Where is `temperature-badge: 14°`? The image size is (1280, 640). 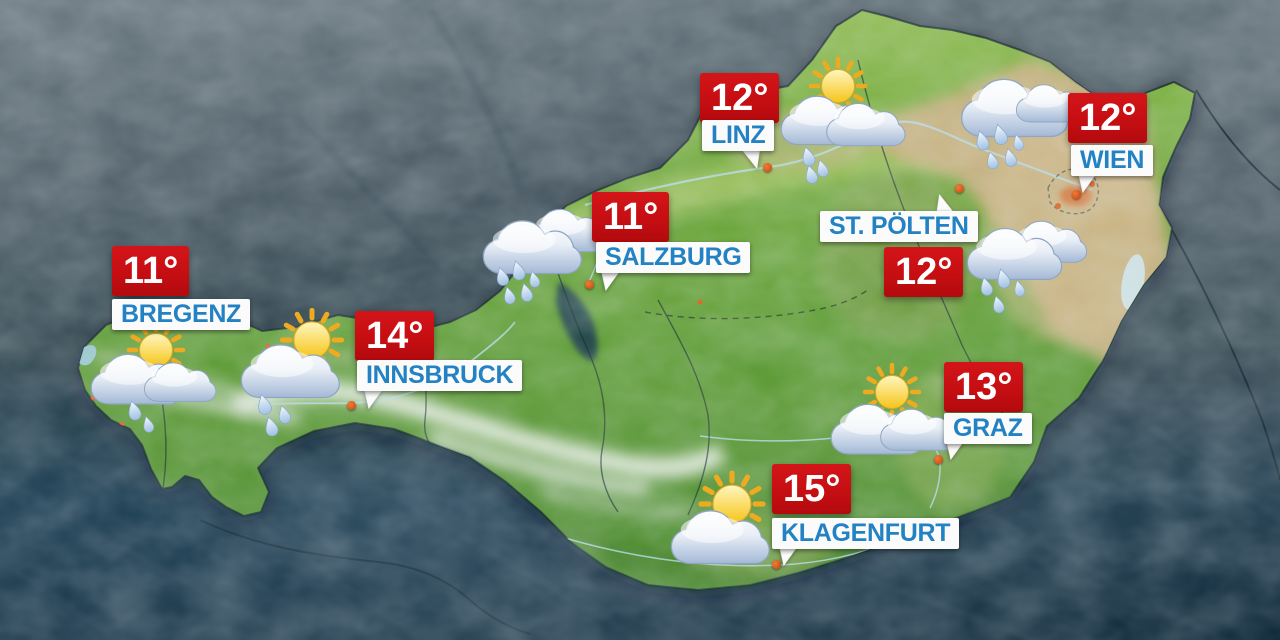 temperature-badge: 14° is located at coordinates (395, 336).